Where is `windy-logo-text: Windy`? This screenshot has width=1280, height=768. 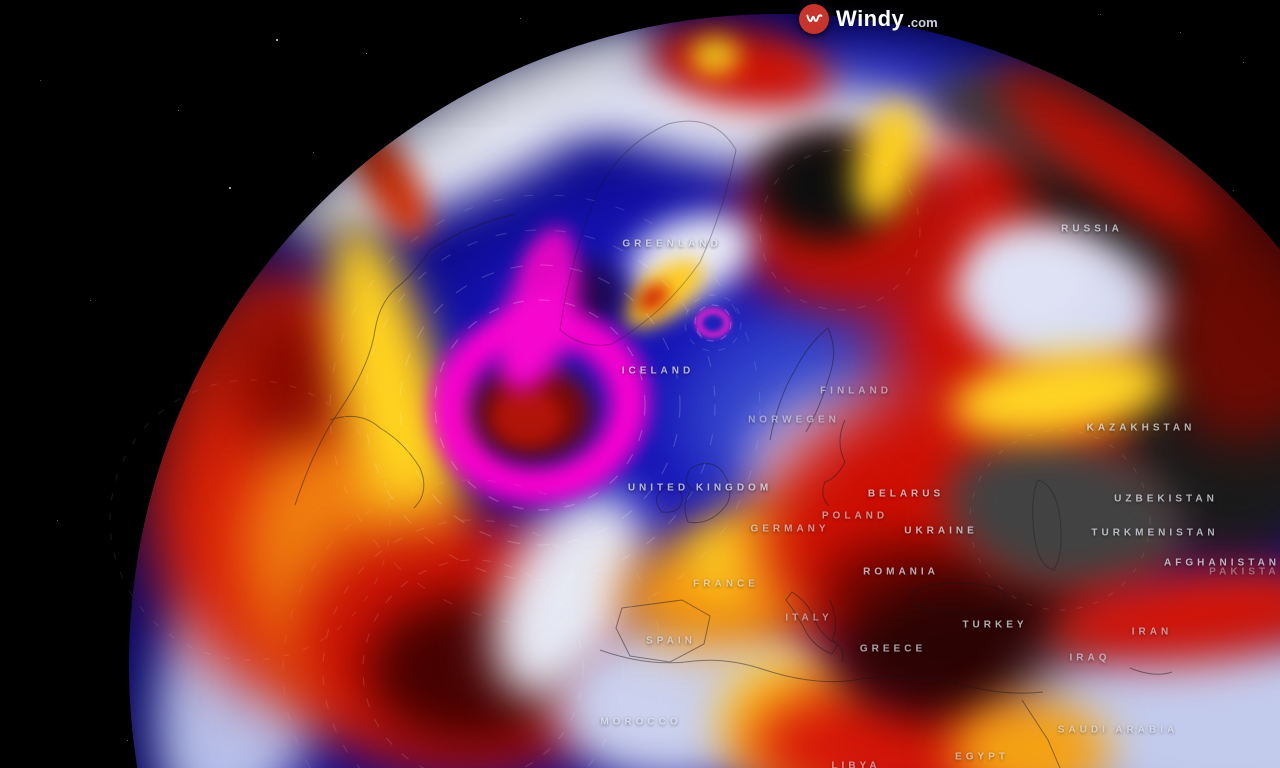
windy-logo-text: Windy is located at coordinates (870, 18).